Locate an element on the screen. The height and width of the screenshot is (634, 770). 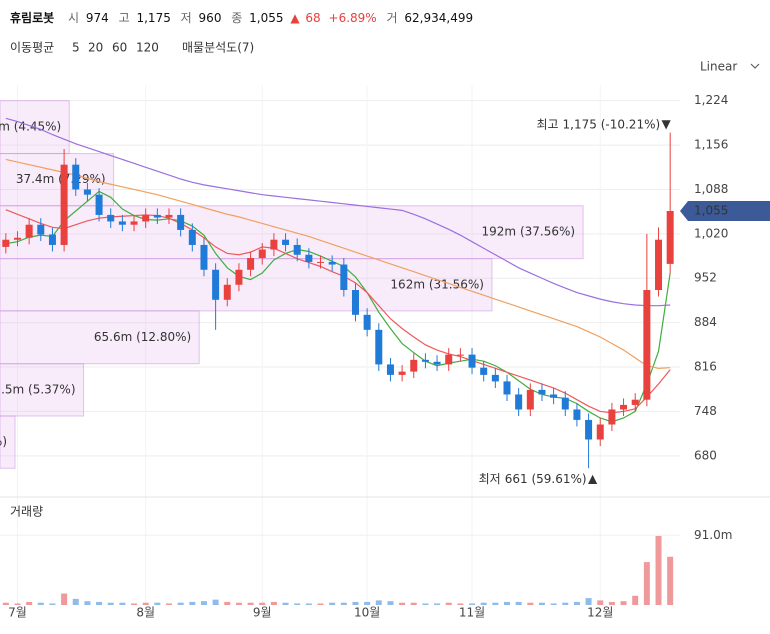
profile-label: 192m (37.56%) is located at coordinates (529, 232).